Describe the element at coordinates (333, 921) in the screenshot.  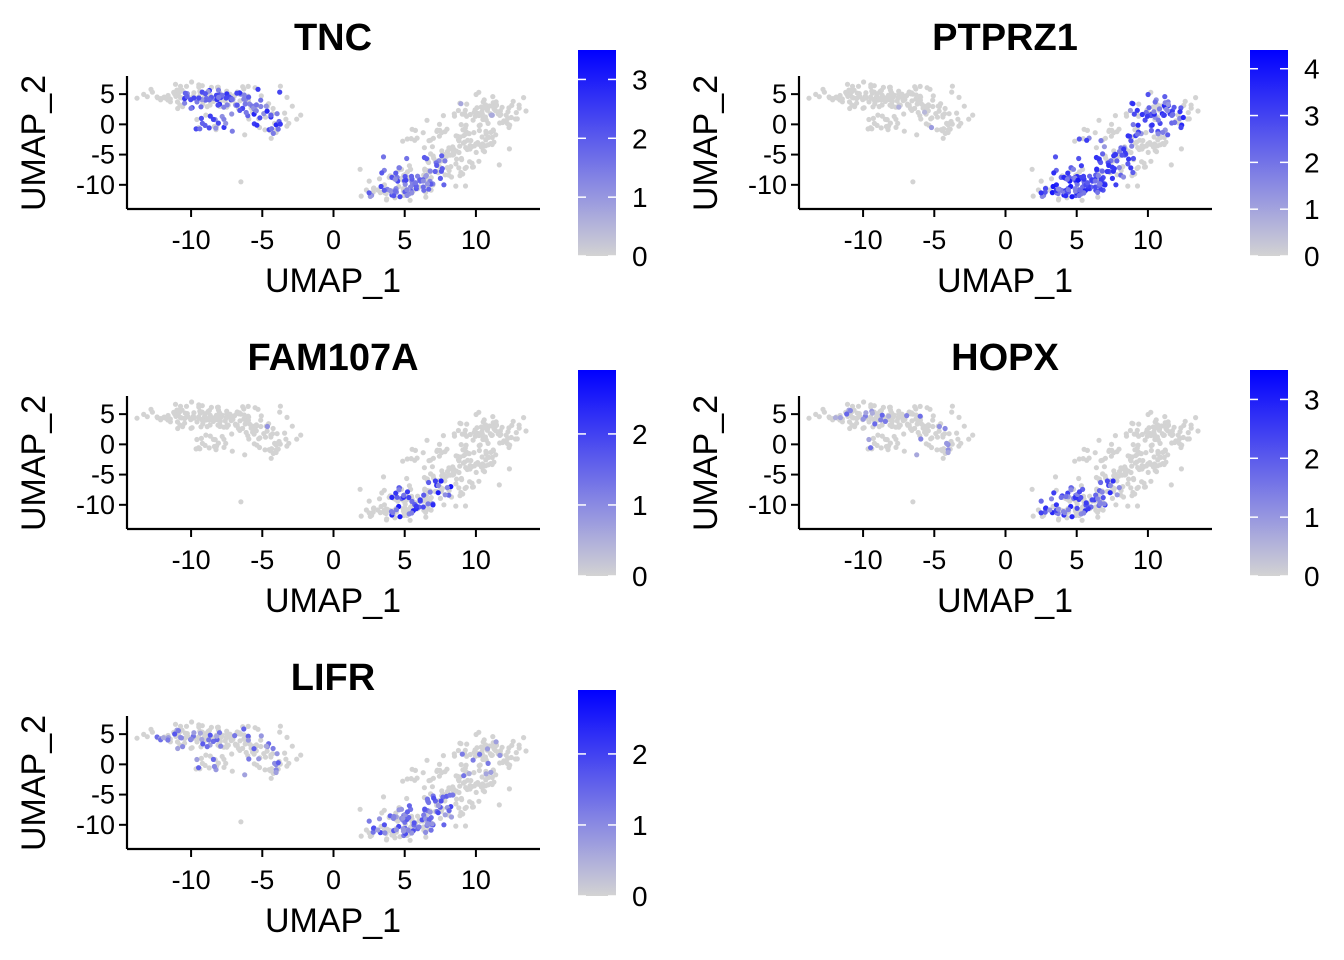
I see `x-axis-label: UMAP_1` at that location.